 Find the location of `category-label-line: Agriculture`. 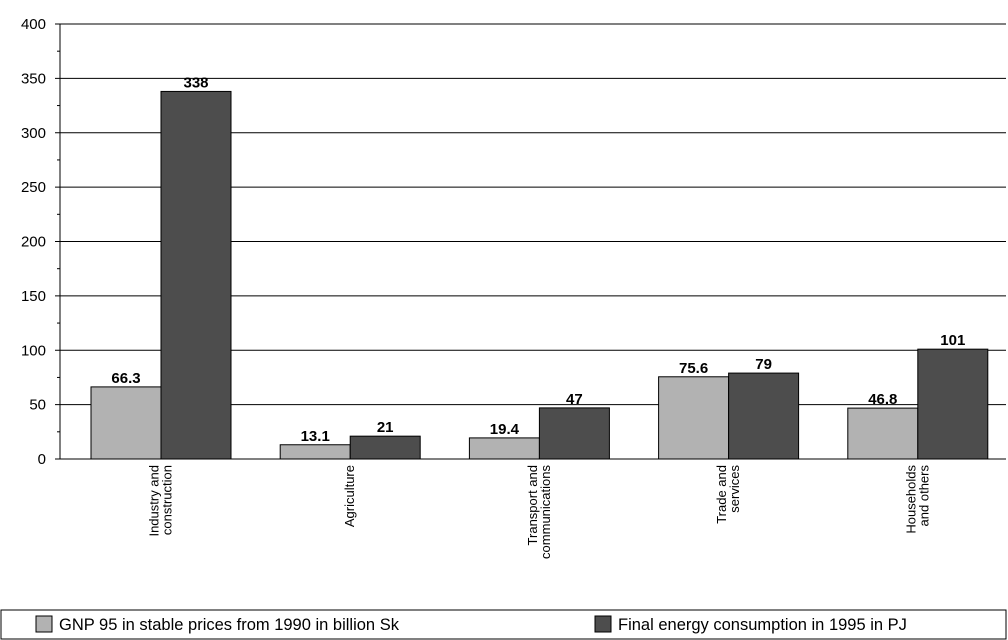

category-label-line: Agriculture is located at coordinates (349, 496).